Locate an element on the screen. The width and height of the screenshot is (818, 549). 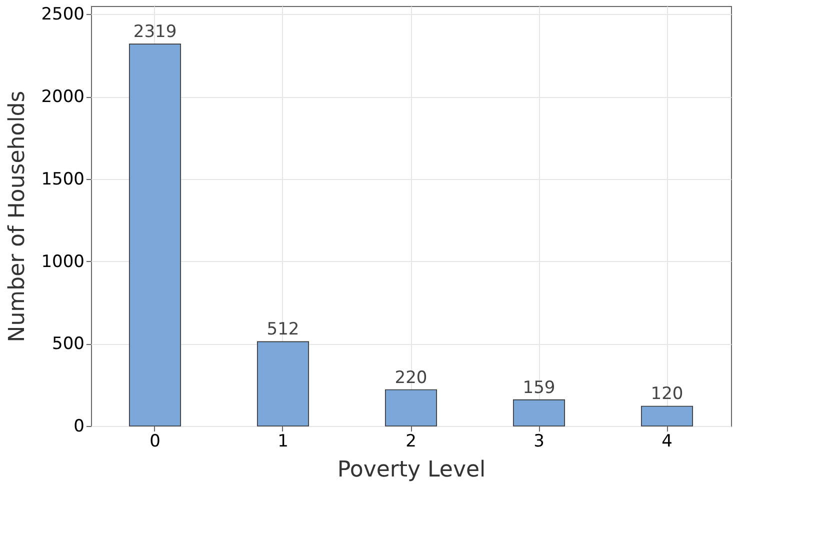
data-label: 120 is located at coordinates (667, 394).